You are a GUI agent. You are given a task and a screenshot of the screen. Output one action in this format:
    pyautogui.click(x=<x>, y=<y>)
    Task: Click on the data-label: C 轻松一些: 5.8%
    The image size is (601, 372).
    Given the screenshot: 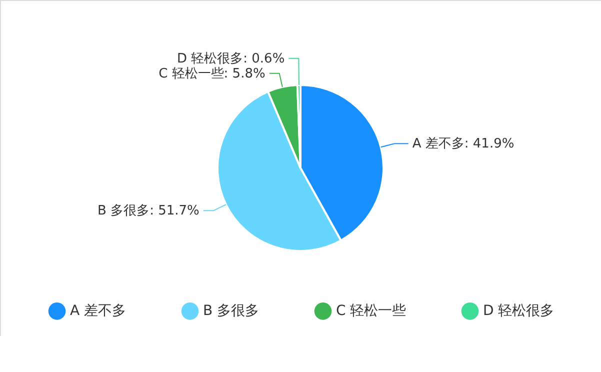 What is the action you would take?
    pyautogui.click(x=212, y=74)
    